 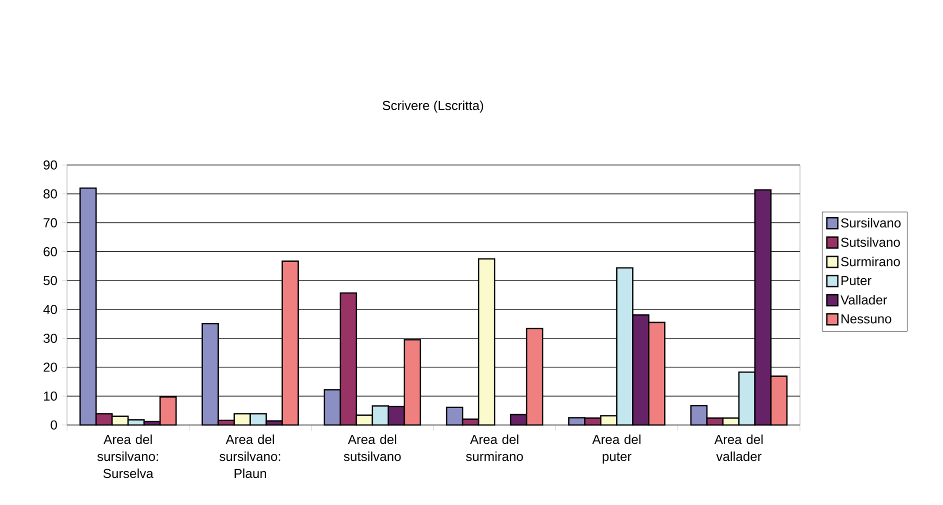 I want to click on x-tick-label: Area del surmirano, so click(x=494, y=448).